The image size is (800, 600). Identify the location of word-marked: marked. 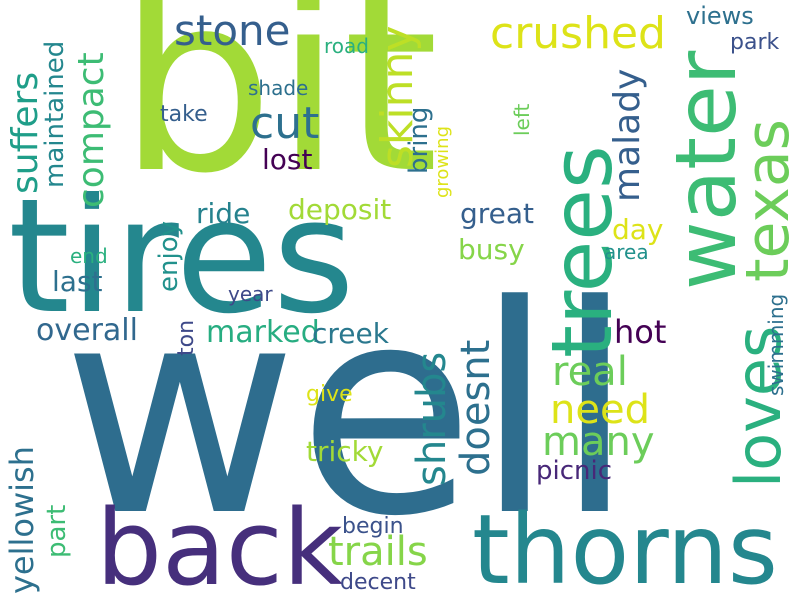
(263, 332).